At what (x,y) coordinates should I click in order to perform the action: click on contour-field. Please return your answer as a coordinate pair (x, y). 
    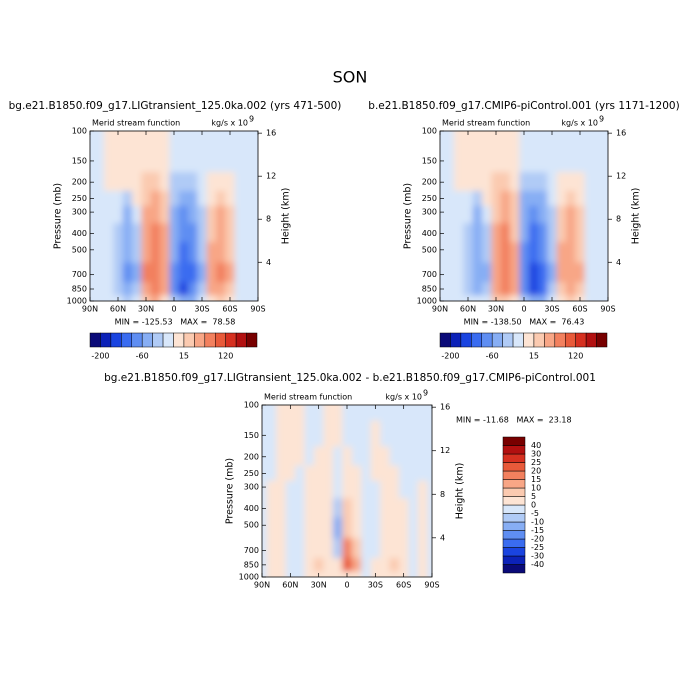
    Looking at the image, I should click on (347, 491).